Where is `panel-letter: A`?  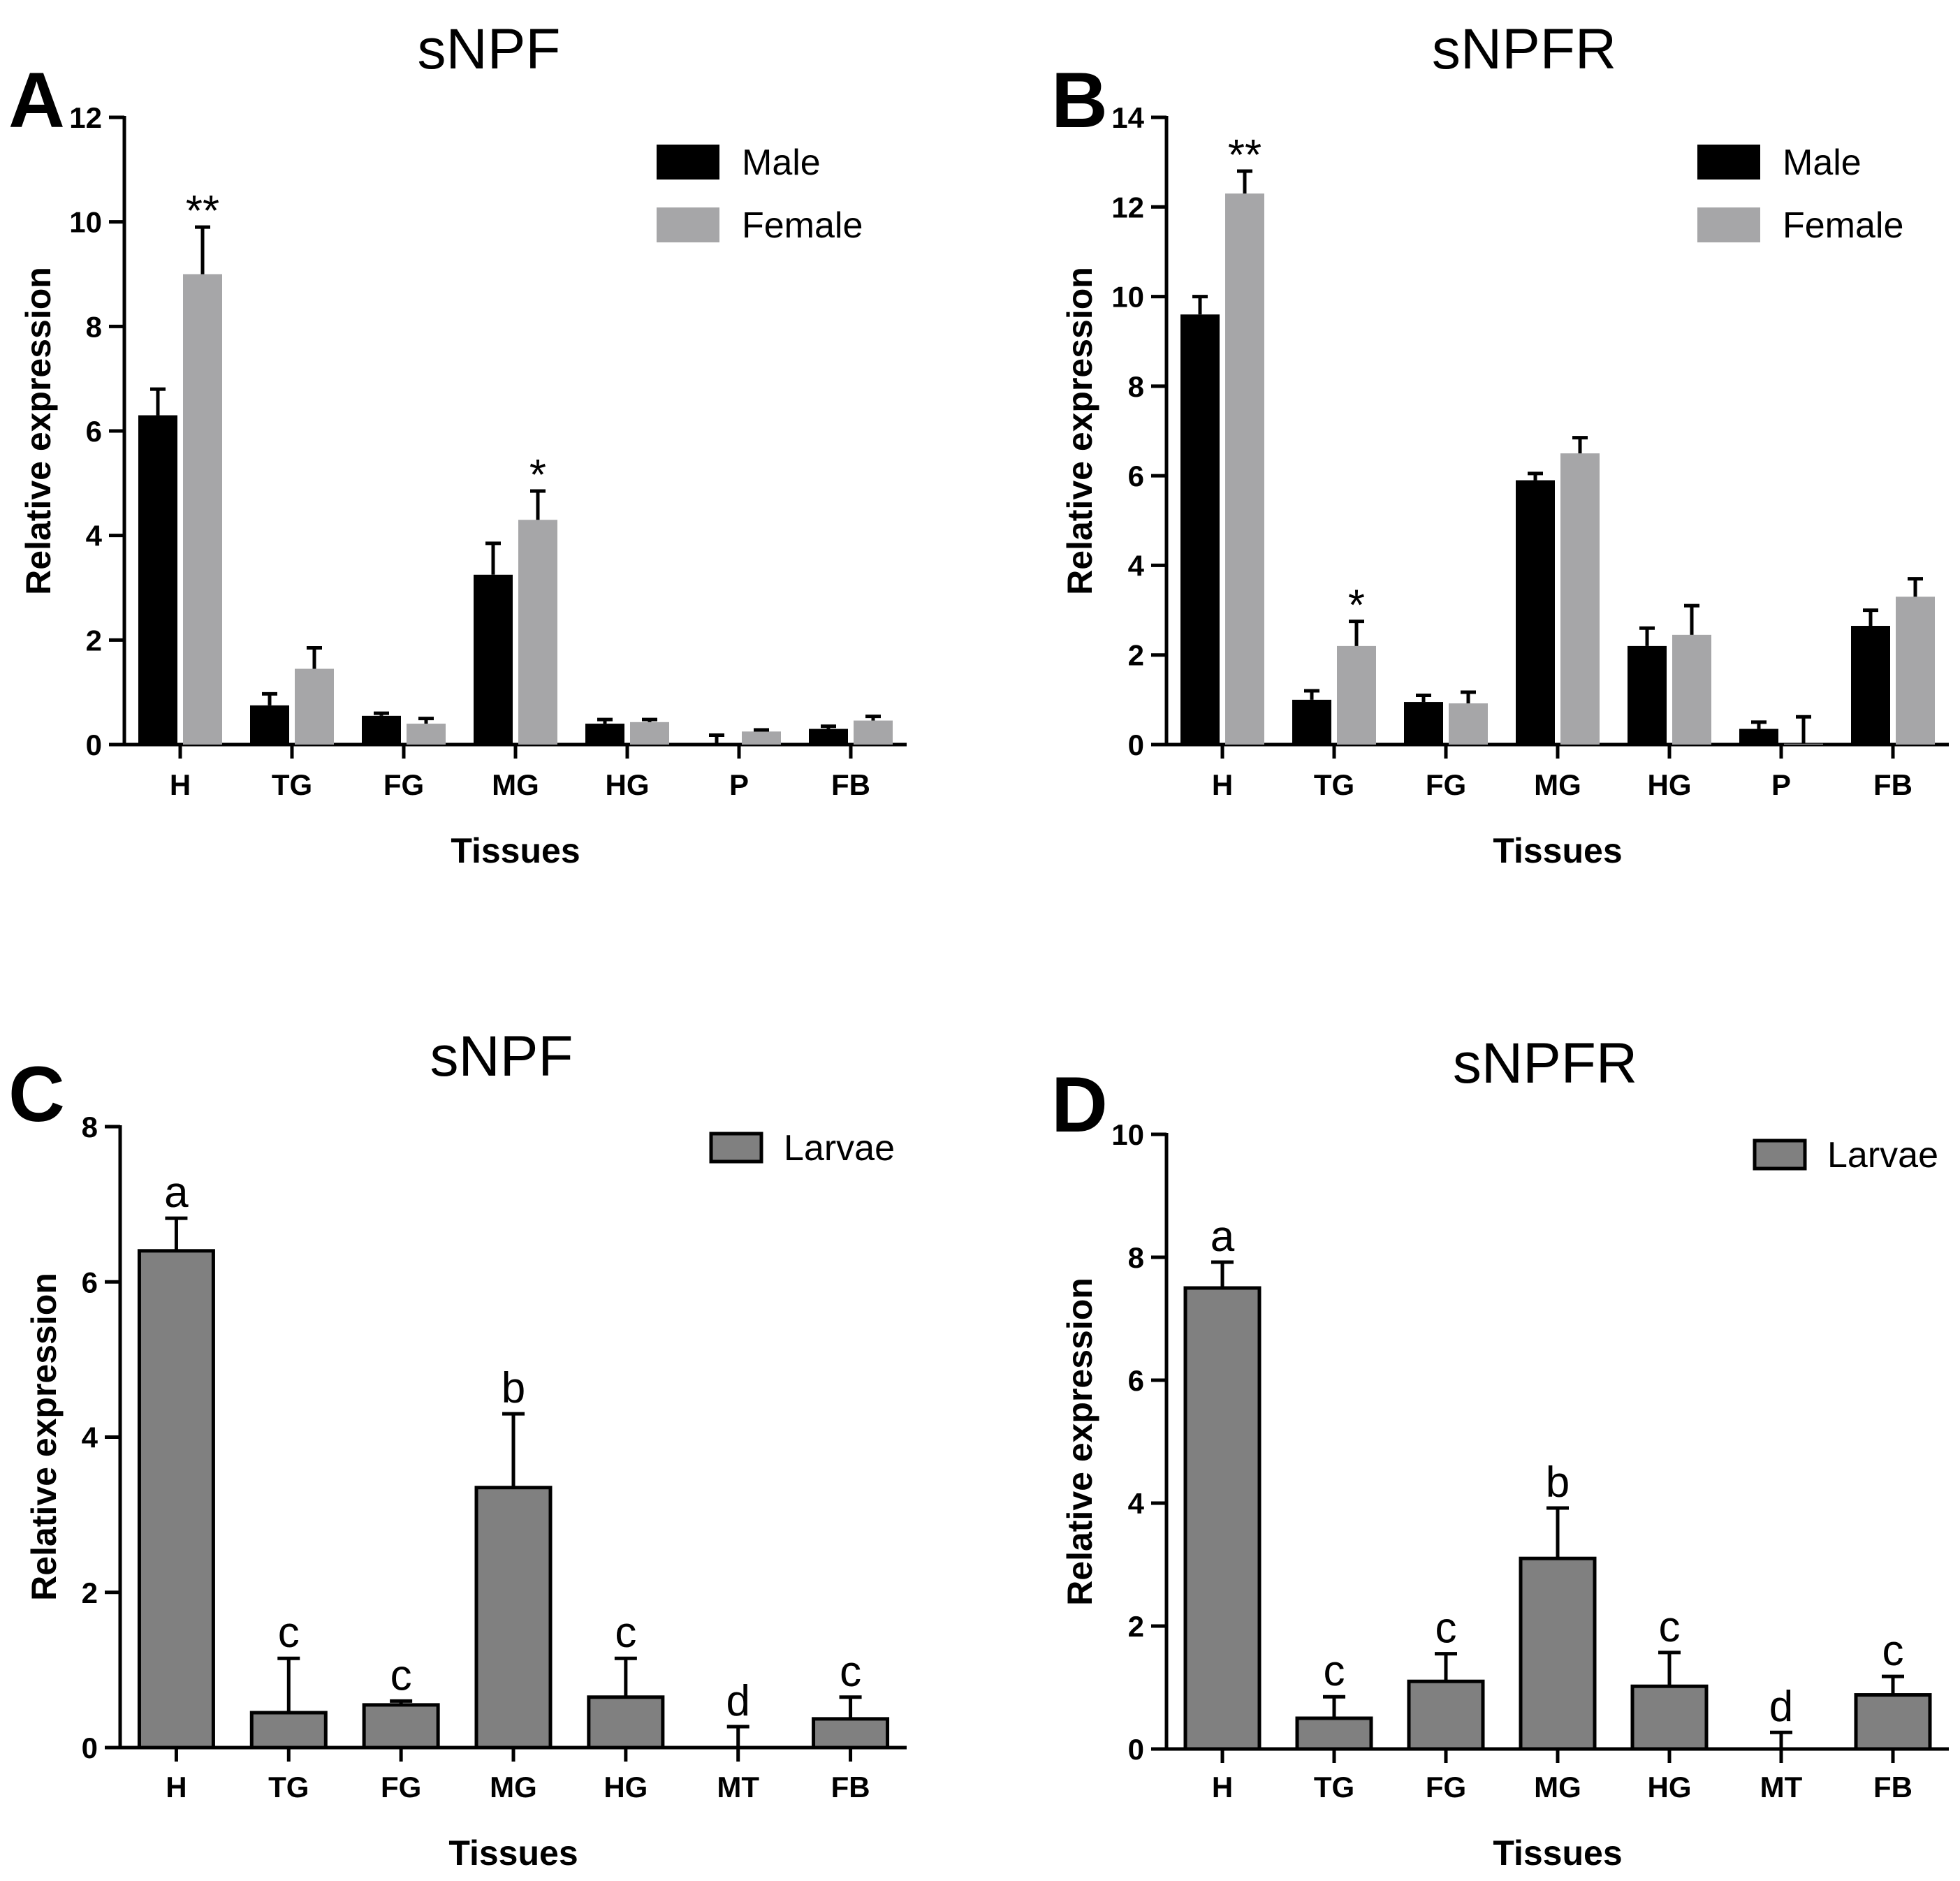
panel-letter: A is located at coordinates (36, 100).